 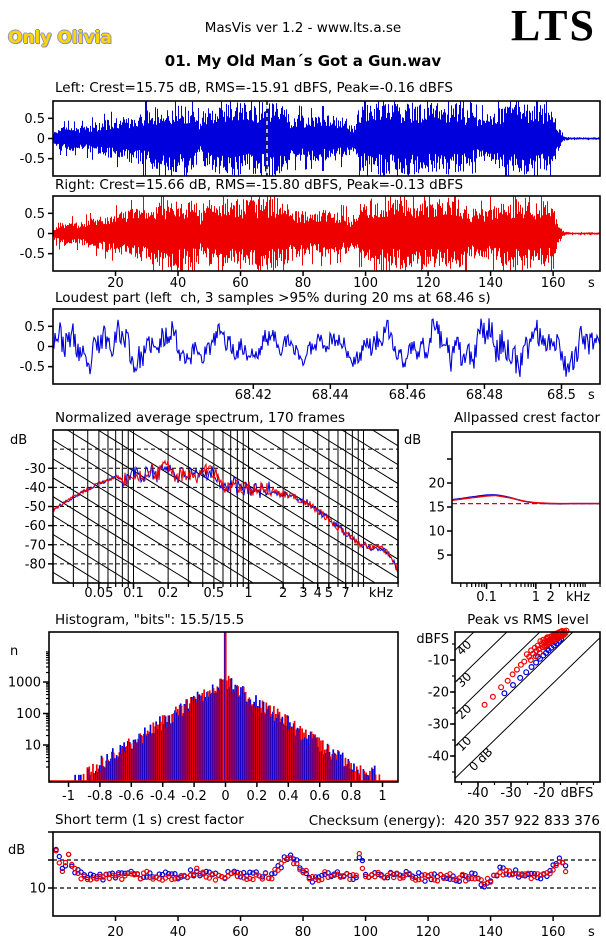 What do you see at coordinates (131, 796) in the screenshot?
I see `svg-text: -0.6` at bounding box center [131, 796].